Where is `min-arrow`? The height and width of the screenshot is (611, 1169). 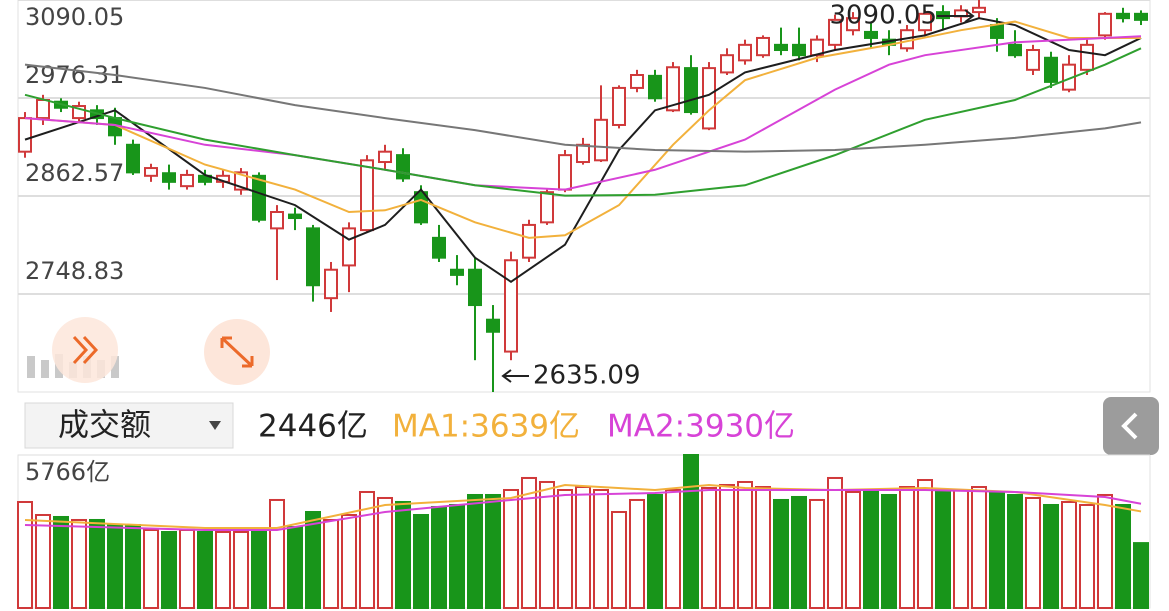
min-arrow is located at coordinates (515, 376).